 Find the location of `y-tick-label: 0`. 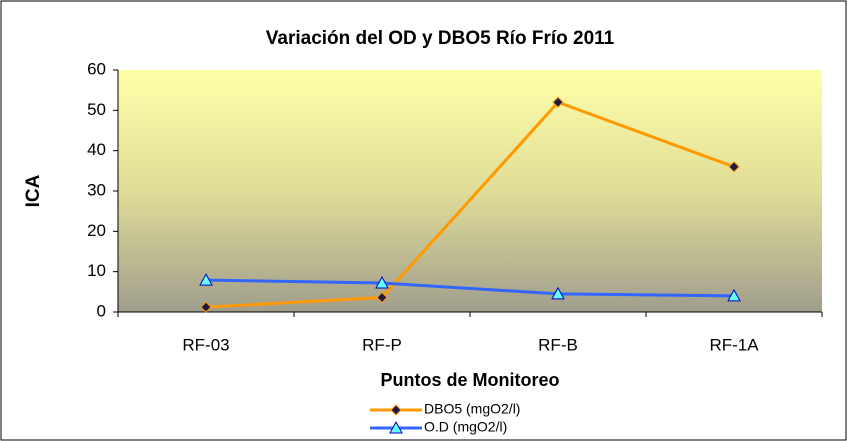

y-tick-label: 0 is located at coordinates (101, 310).